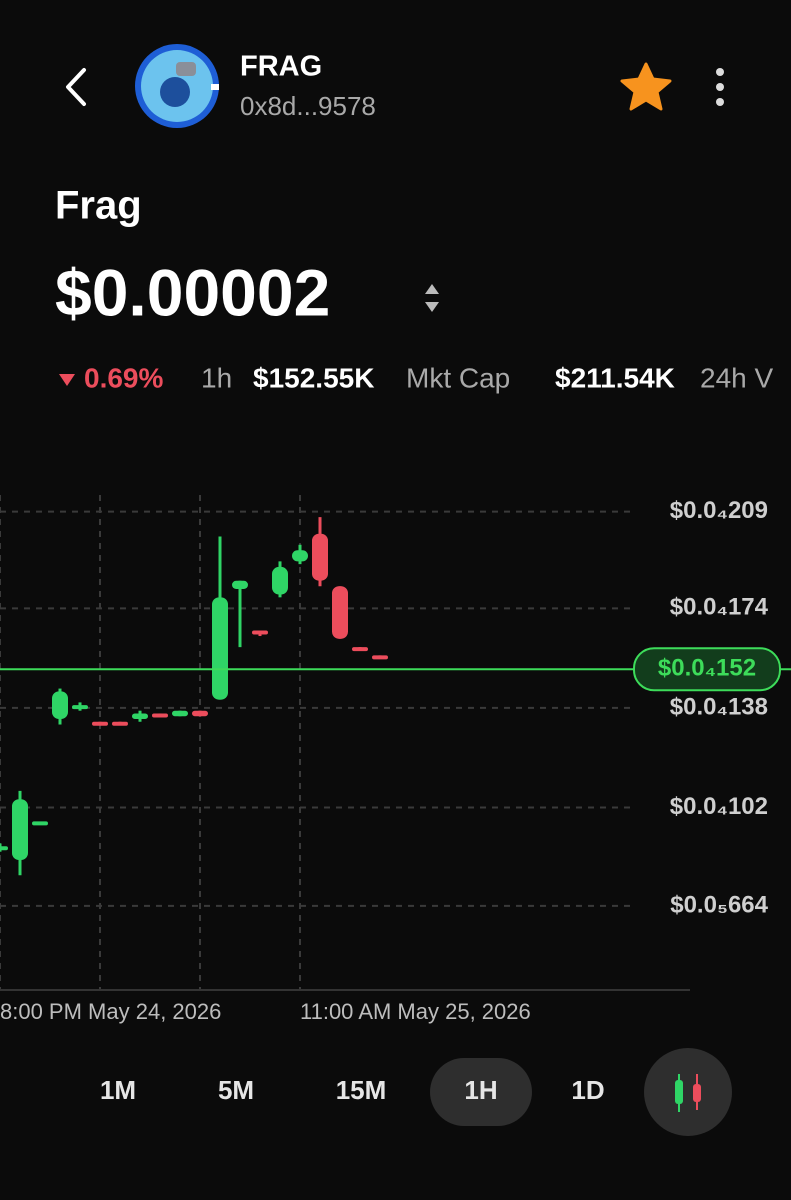  What do you see at coordinates (308, 106) in the screenshot?
I see `token-address: 0x8d...9578` at bounding box center [308, 106].